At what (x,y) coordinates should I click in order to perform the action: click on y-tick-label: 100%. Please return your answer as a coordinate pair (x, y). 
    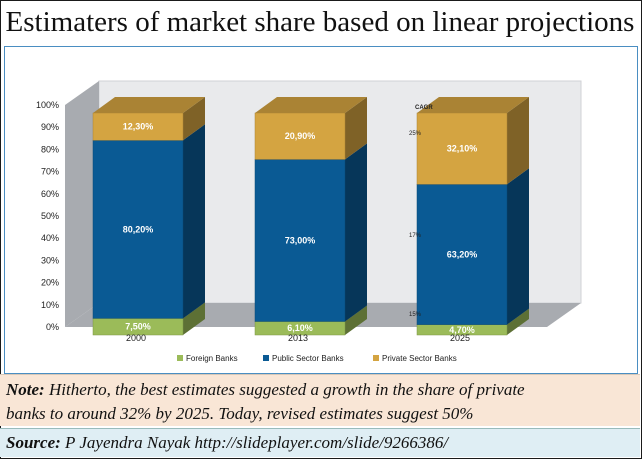
    Looking at the image, I should click on (47, 105).